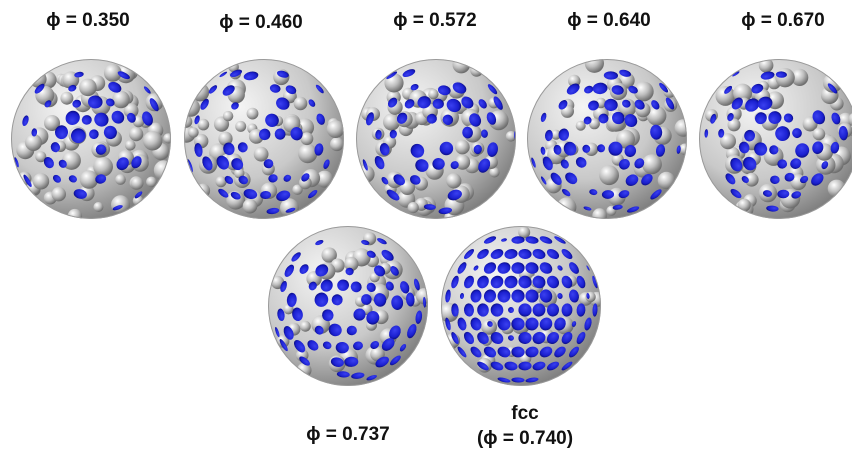 The image size is (852, 453). I want to click on label-phi-0460: ϕ = 0.460, so click(261, 22).